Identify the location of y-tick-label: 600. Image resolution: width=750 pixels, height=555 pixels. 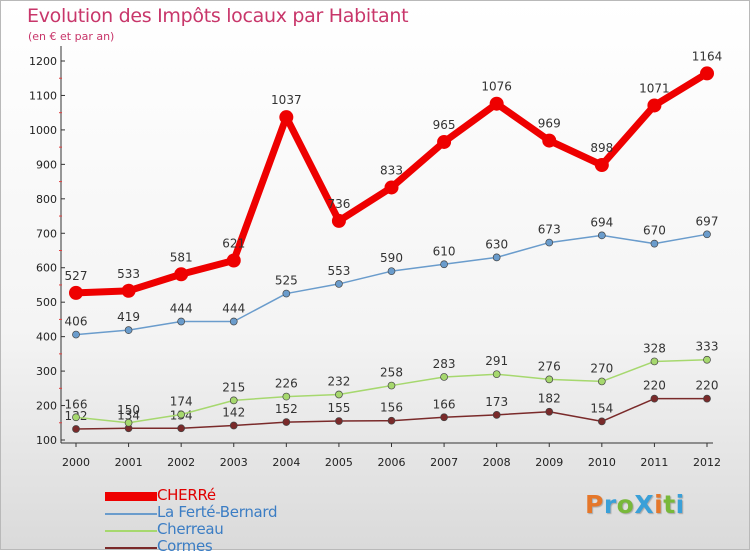
(46, 268).